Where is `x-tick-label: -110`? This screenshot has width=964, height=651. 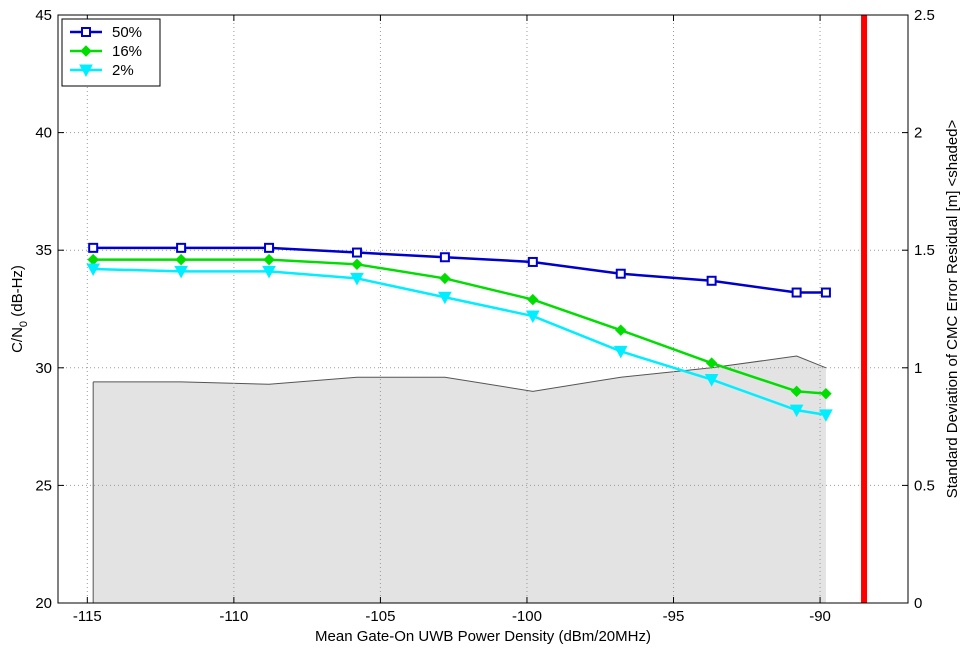
x-tick-label: -110 is located at coordinates (233, 616).